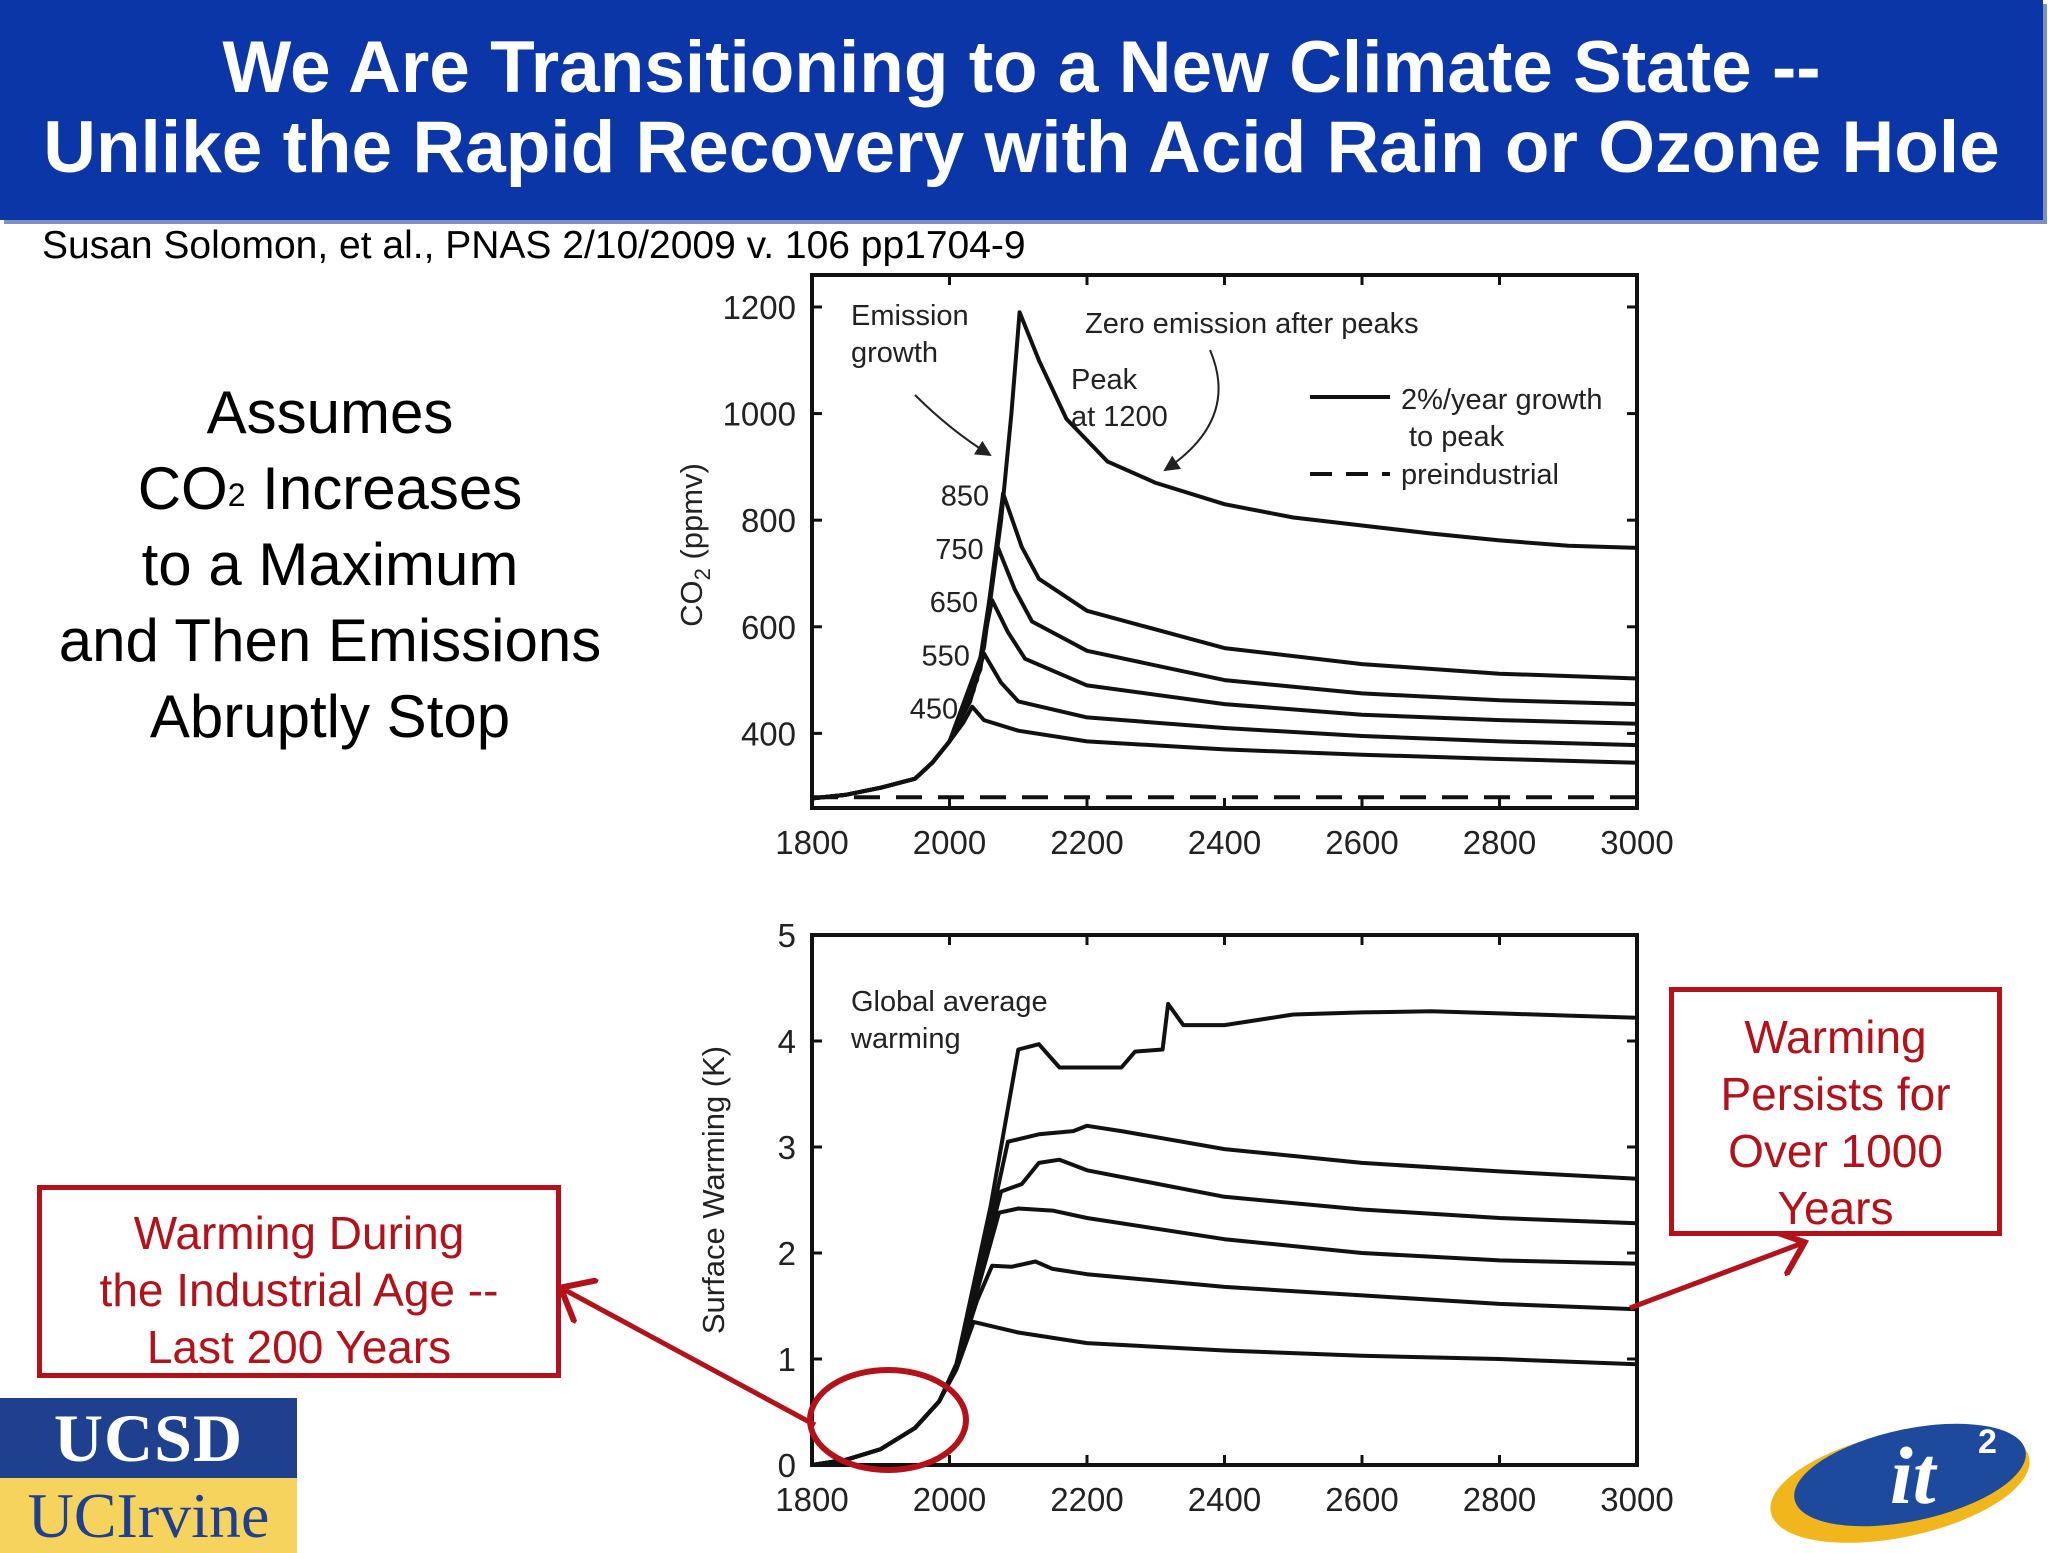 The height and width of the screenshot is (1553, 2048). What do you see at coordinates (713, 1190) in the screenshot?
I see `warming-y-axis-label: Surface Warming (K)` at bounding box center [713, 1190].